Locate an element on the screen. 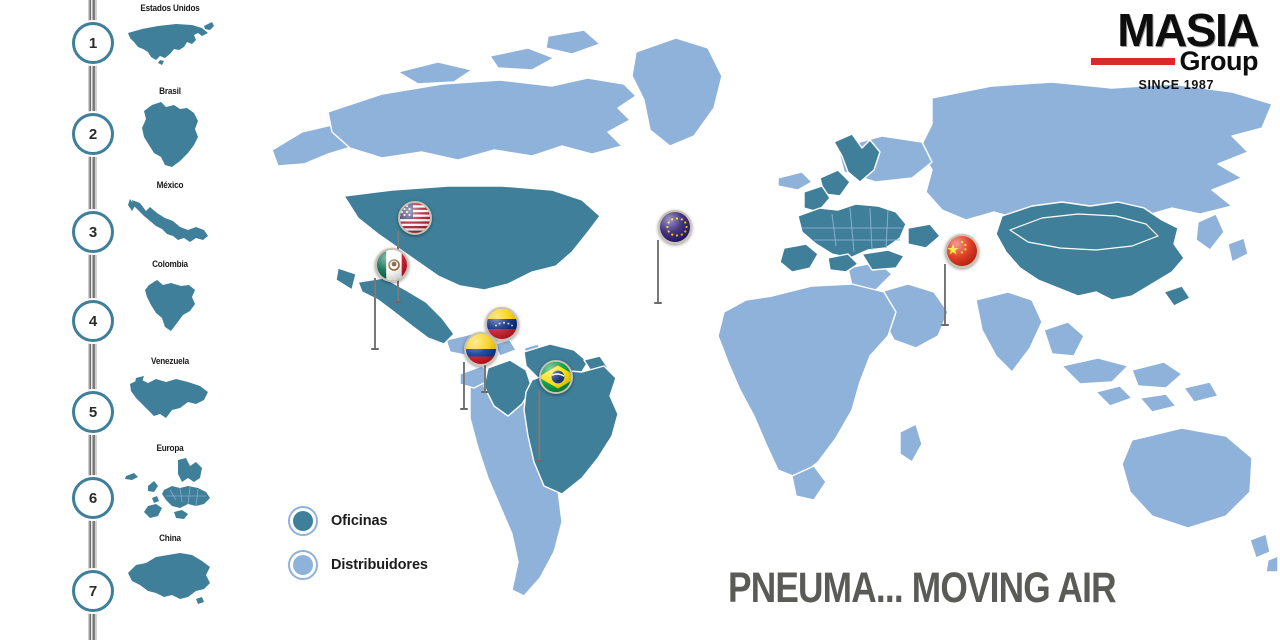 This screenshot has height=640, width=1280. timeline-label-mexico: México is located at coordinates (170, 185).